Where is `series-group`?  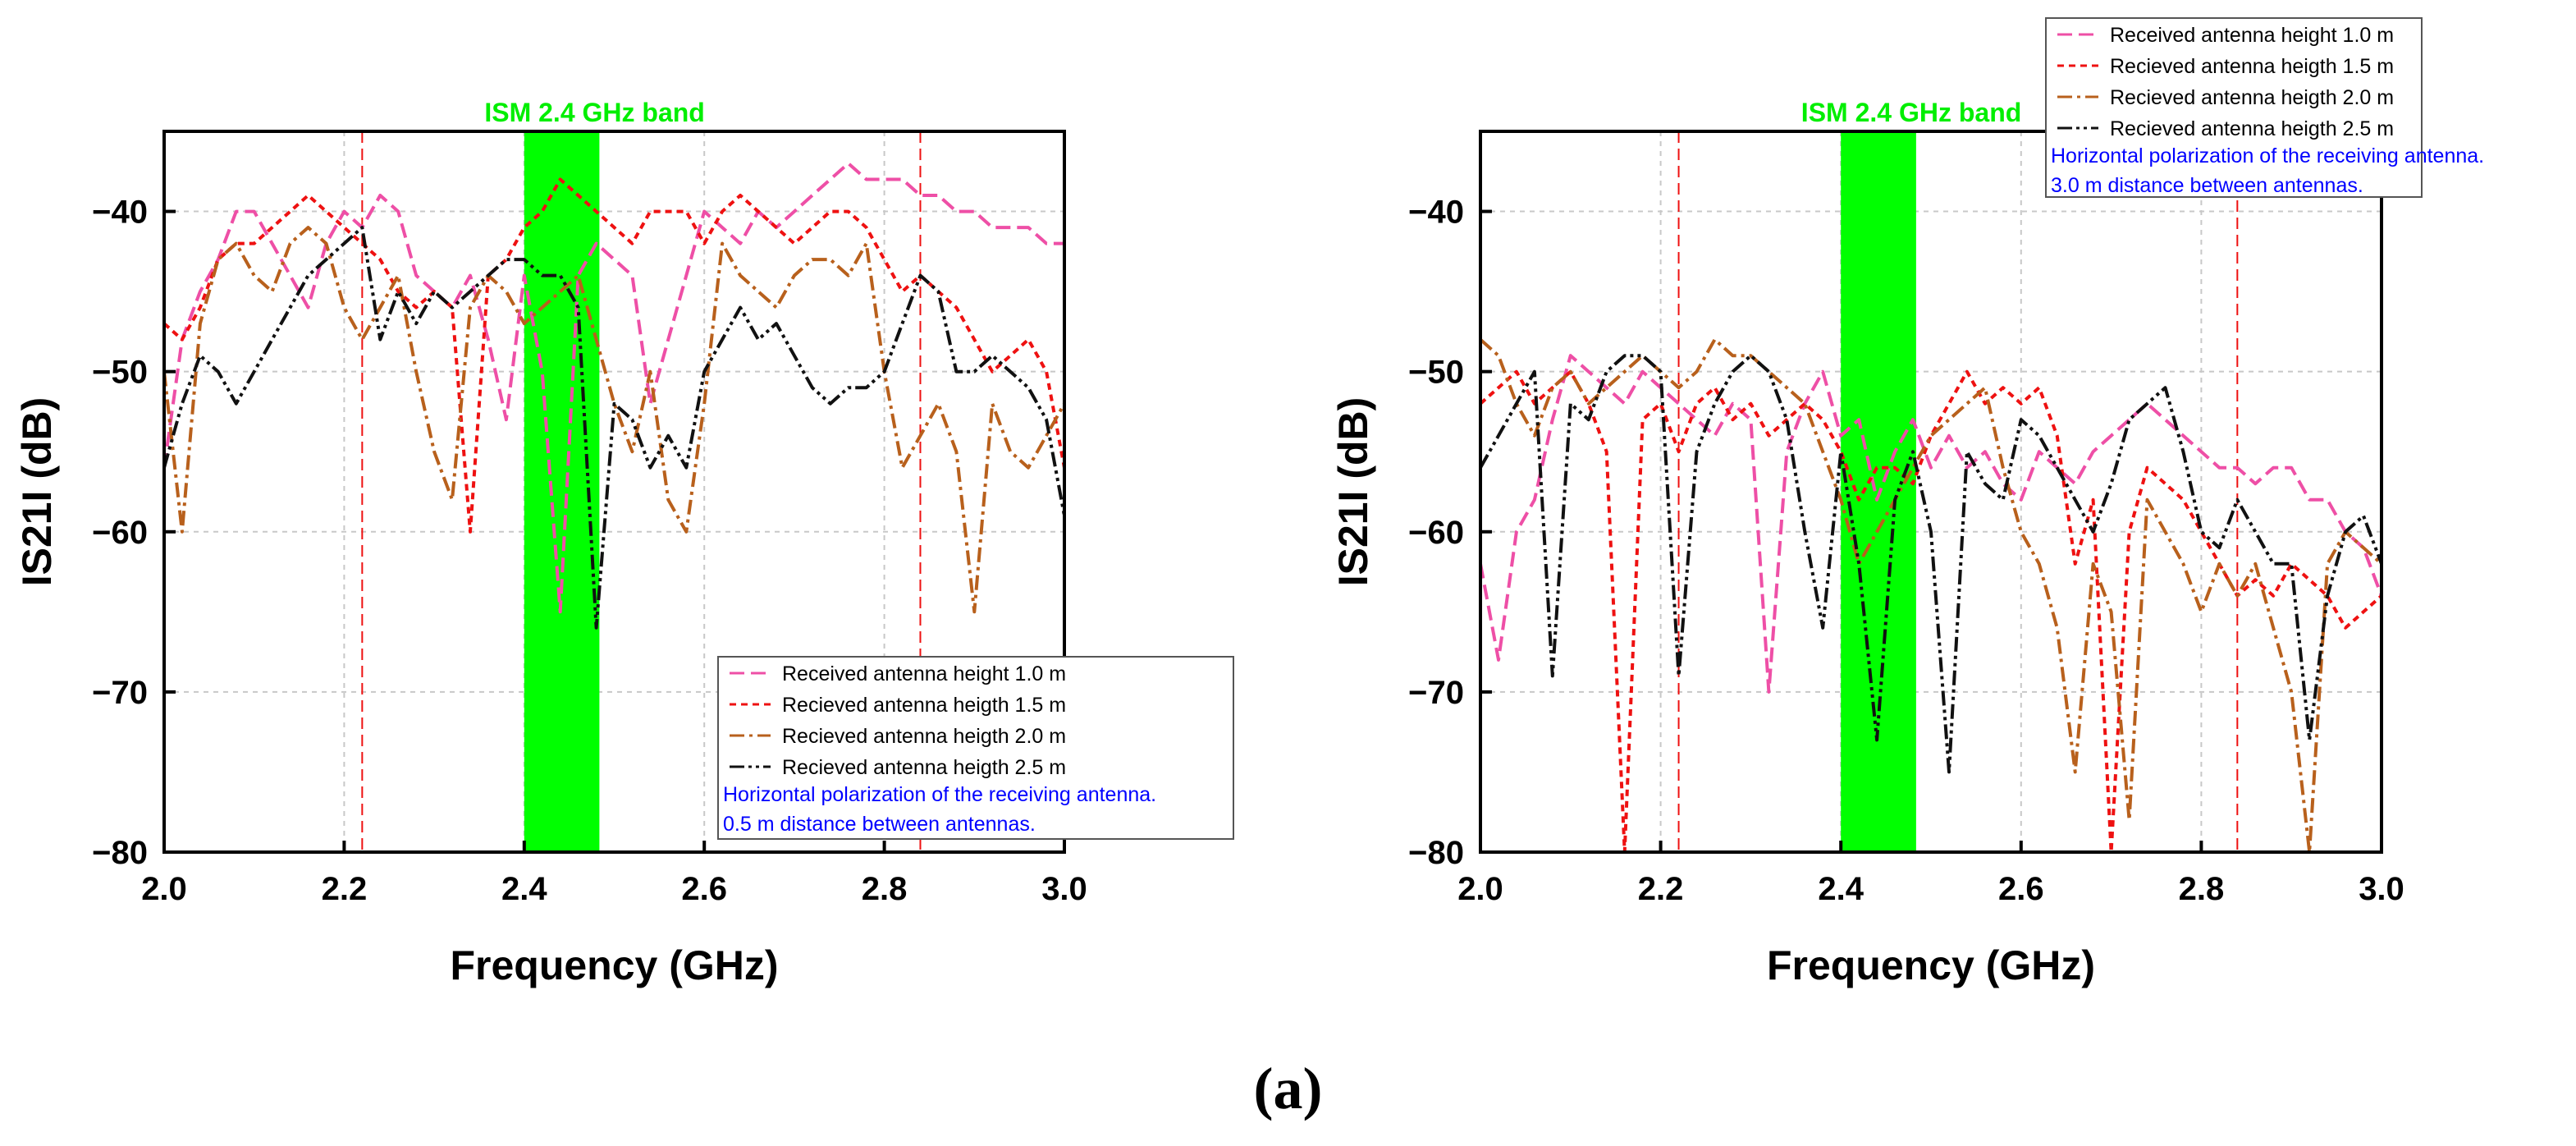 series-group is located at coordinates (614, 396).